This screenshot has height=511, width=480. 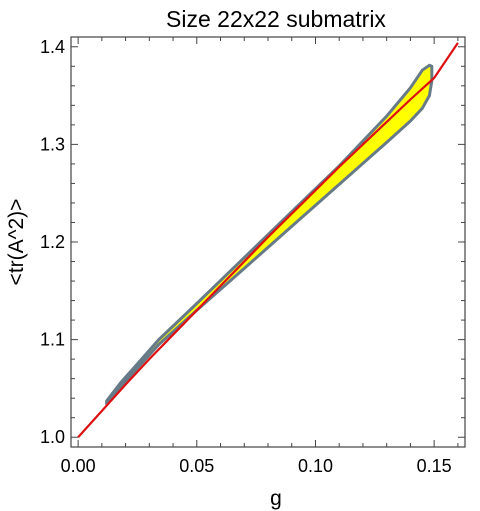 I want to click on x-tick-label: 0.05, so click(x=196, y=466).